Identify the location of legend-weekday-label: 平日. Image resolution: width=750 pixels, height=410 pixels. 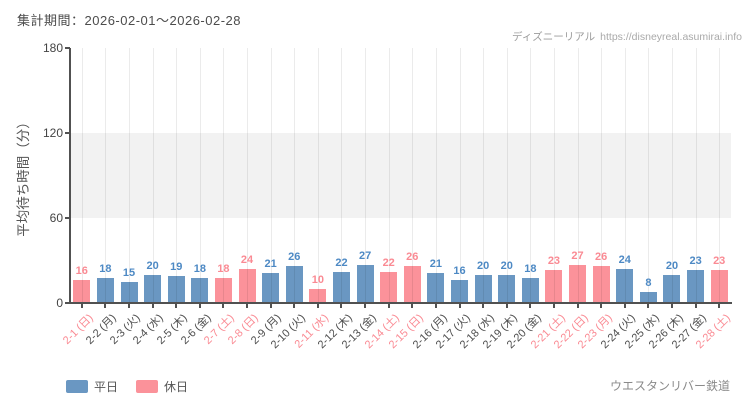
(106, 387).